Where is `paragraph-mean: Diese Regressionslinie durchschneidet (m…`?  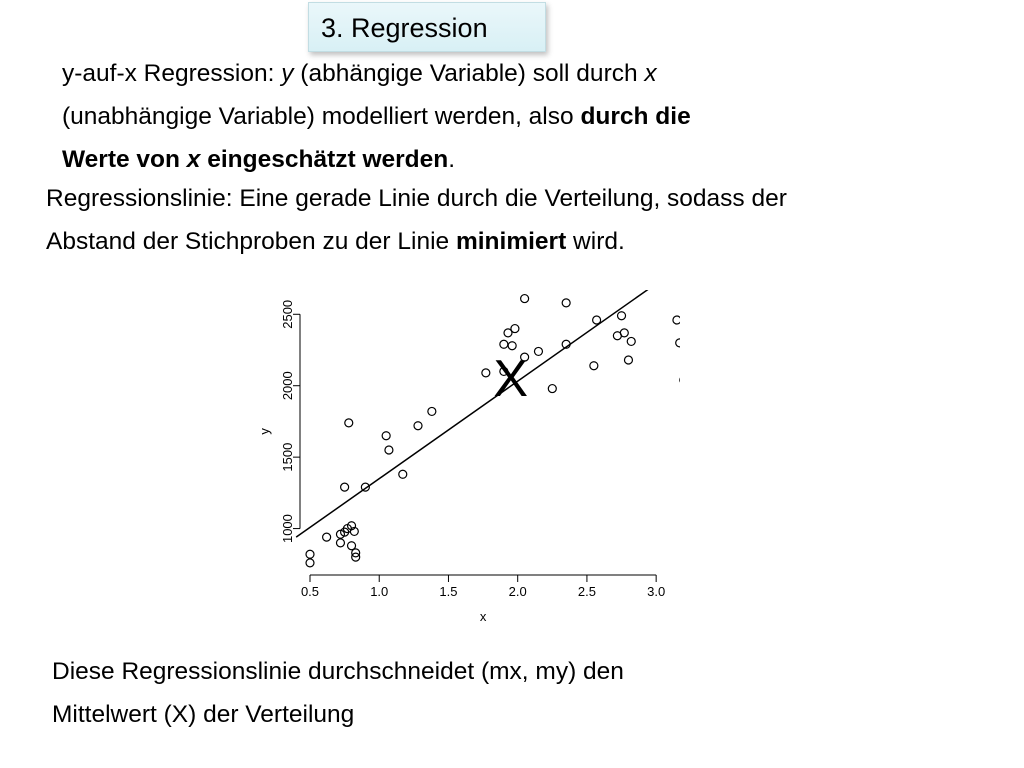
paragraph-mean: Diese Regressionslinie durchschneidet (m… is located at coordinates (338, 693).